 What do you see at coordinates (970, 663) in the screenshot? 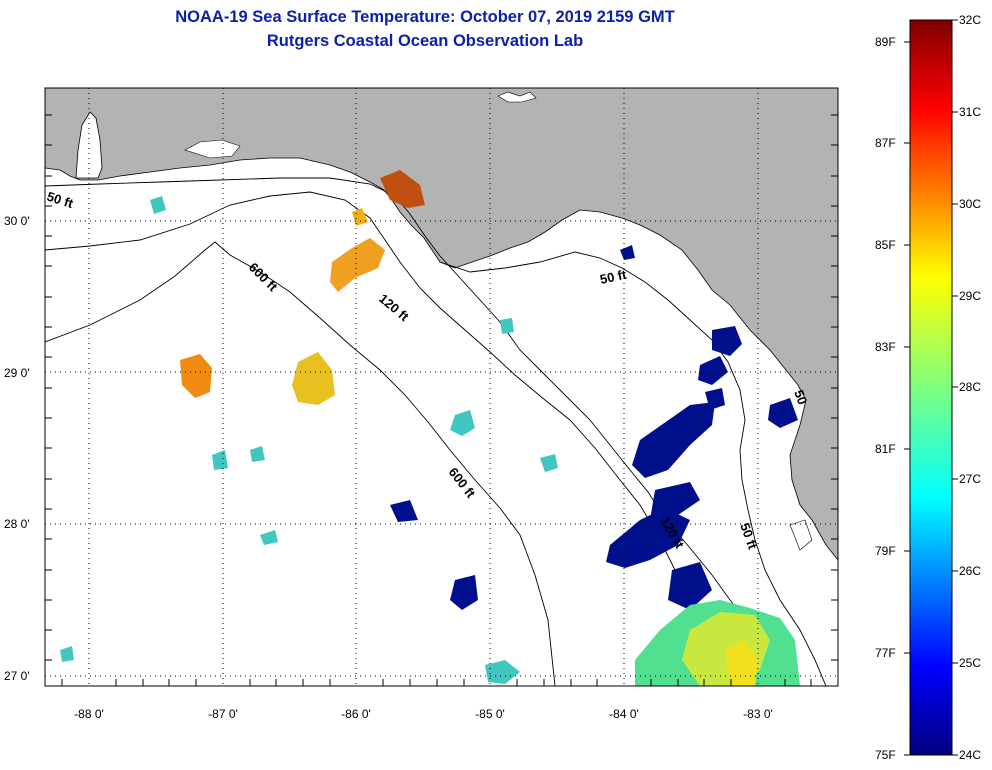
I see `colorbar-celsius-label: 25C` at bounding box center [970, 663].